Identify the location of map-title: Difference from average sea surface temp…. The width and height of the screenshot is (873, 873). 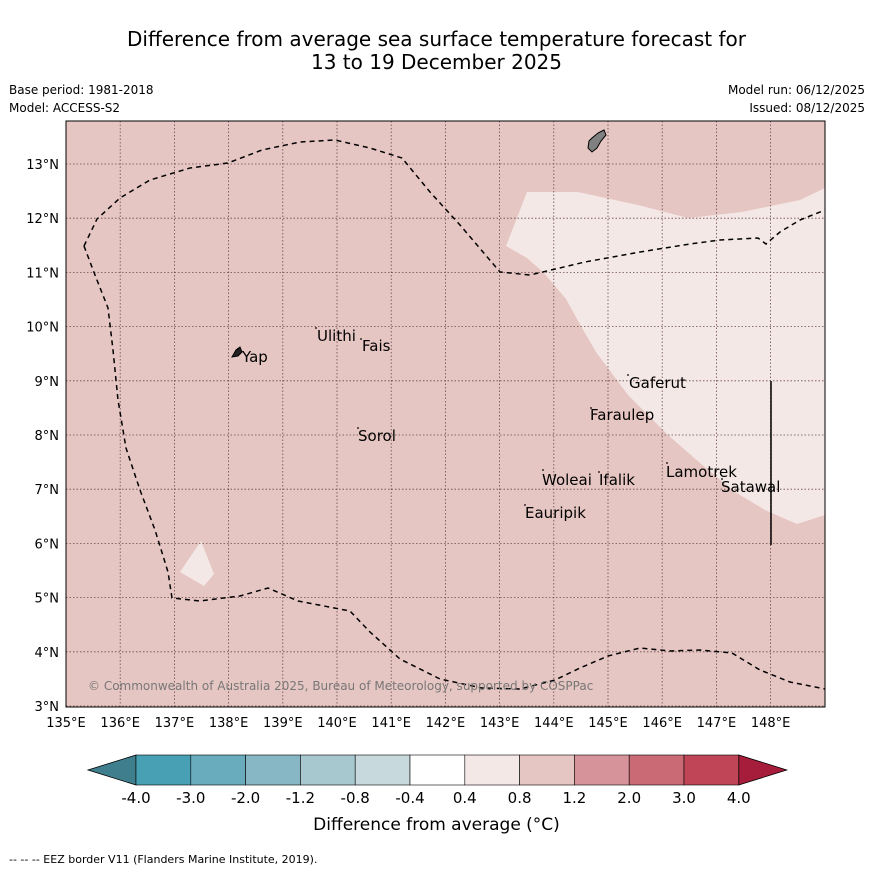
(436, 51).